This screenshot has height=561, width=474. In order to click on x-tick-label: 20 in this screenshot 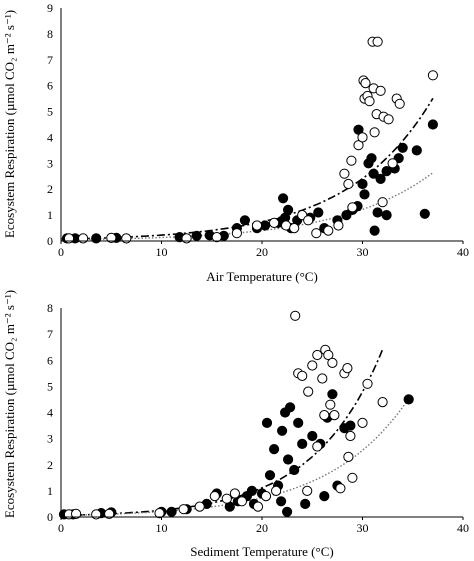, I will do `click(262, 252)`.